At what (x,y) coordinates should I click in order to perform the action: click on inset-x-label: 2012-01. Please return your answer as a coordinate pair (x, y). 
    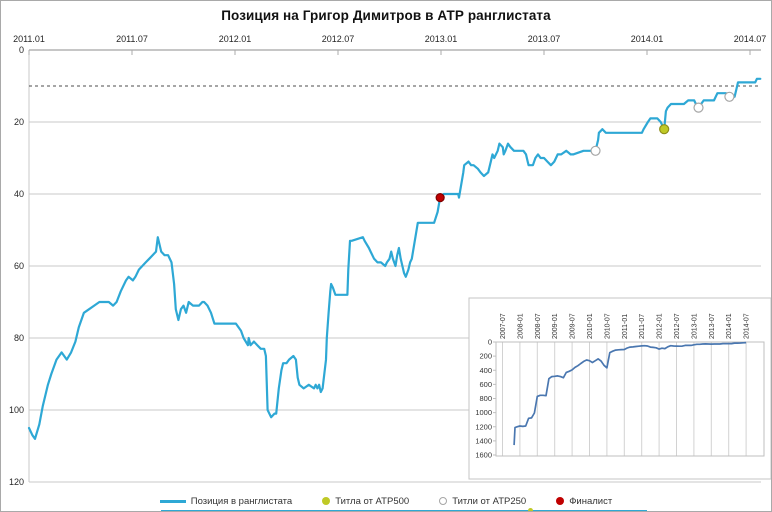
    Looking at the image, I should click on (660, 326).